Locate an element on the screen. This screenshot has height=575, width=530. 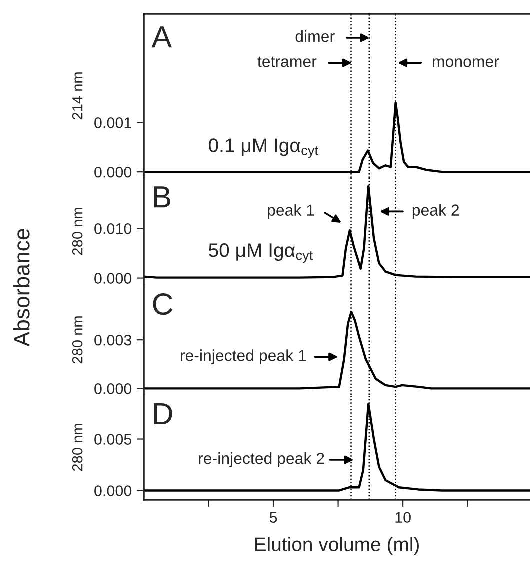
y-tick-label: 0.005 is located at coordinates (113, 439).